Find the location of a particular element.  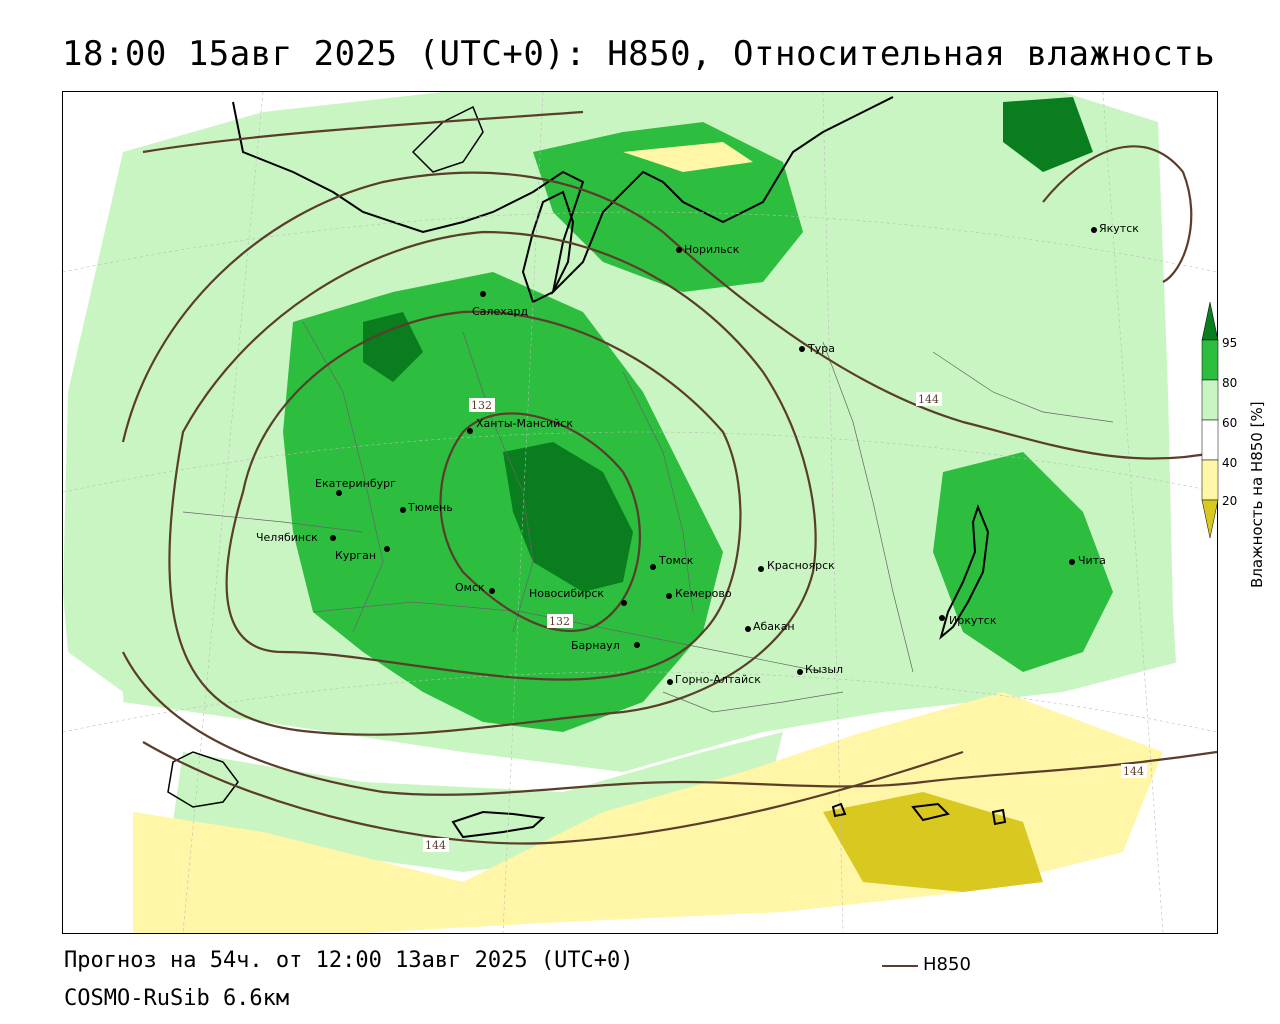

colorbar-tick-80: 80 is located at coordinates (1230, 383).